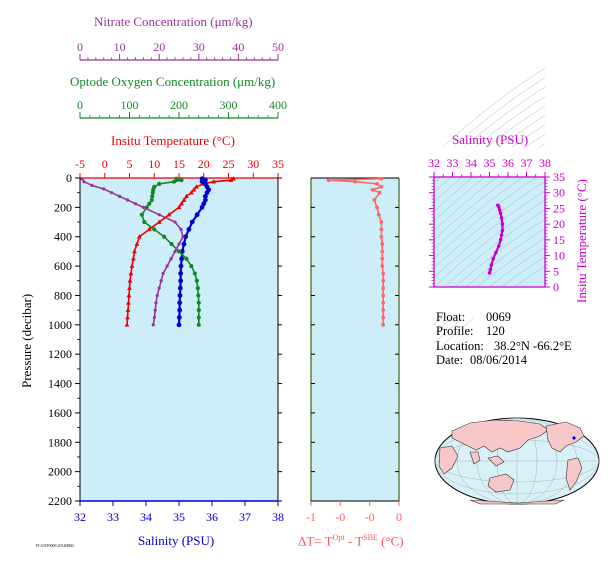 The height and width of the screenshot is (564, 616). Describe the element at coordinates (63, 237) in the screenshot. I see `pressure-tick-label: 400` at that location.